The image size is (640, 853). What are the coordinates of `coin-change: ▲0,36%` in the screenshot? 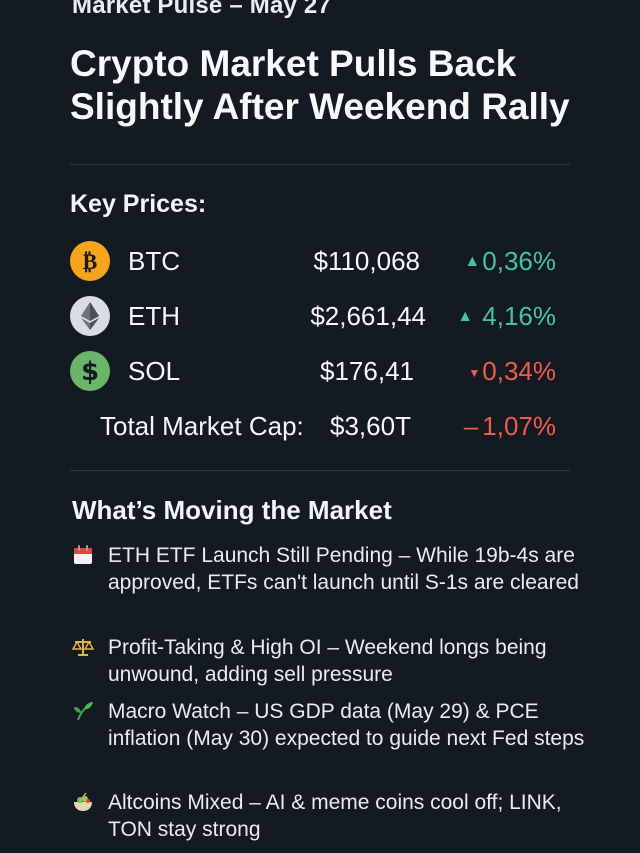 It's located at (510, 261).